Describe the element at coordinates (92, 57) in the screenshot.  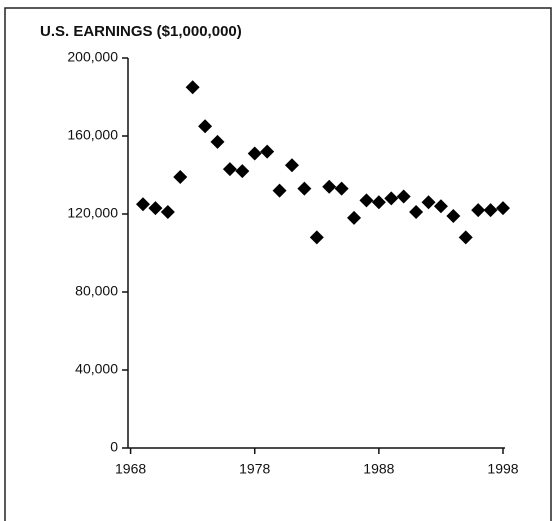
I see `y-tick-label: 200,000` at that location.